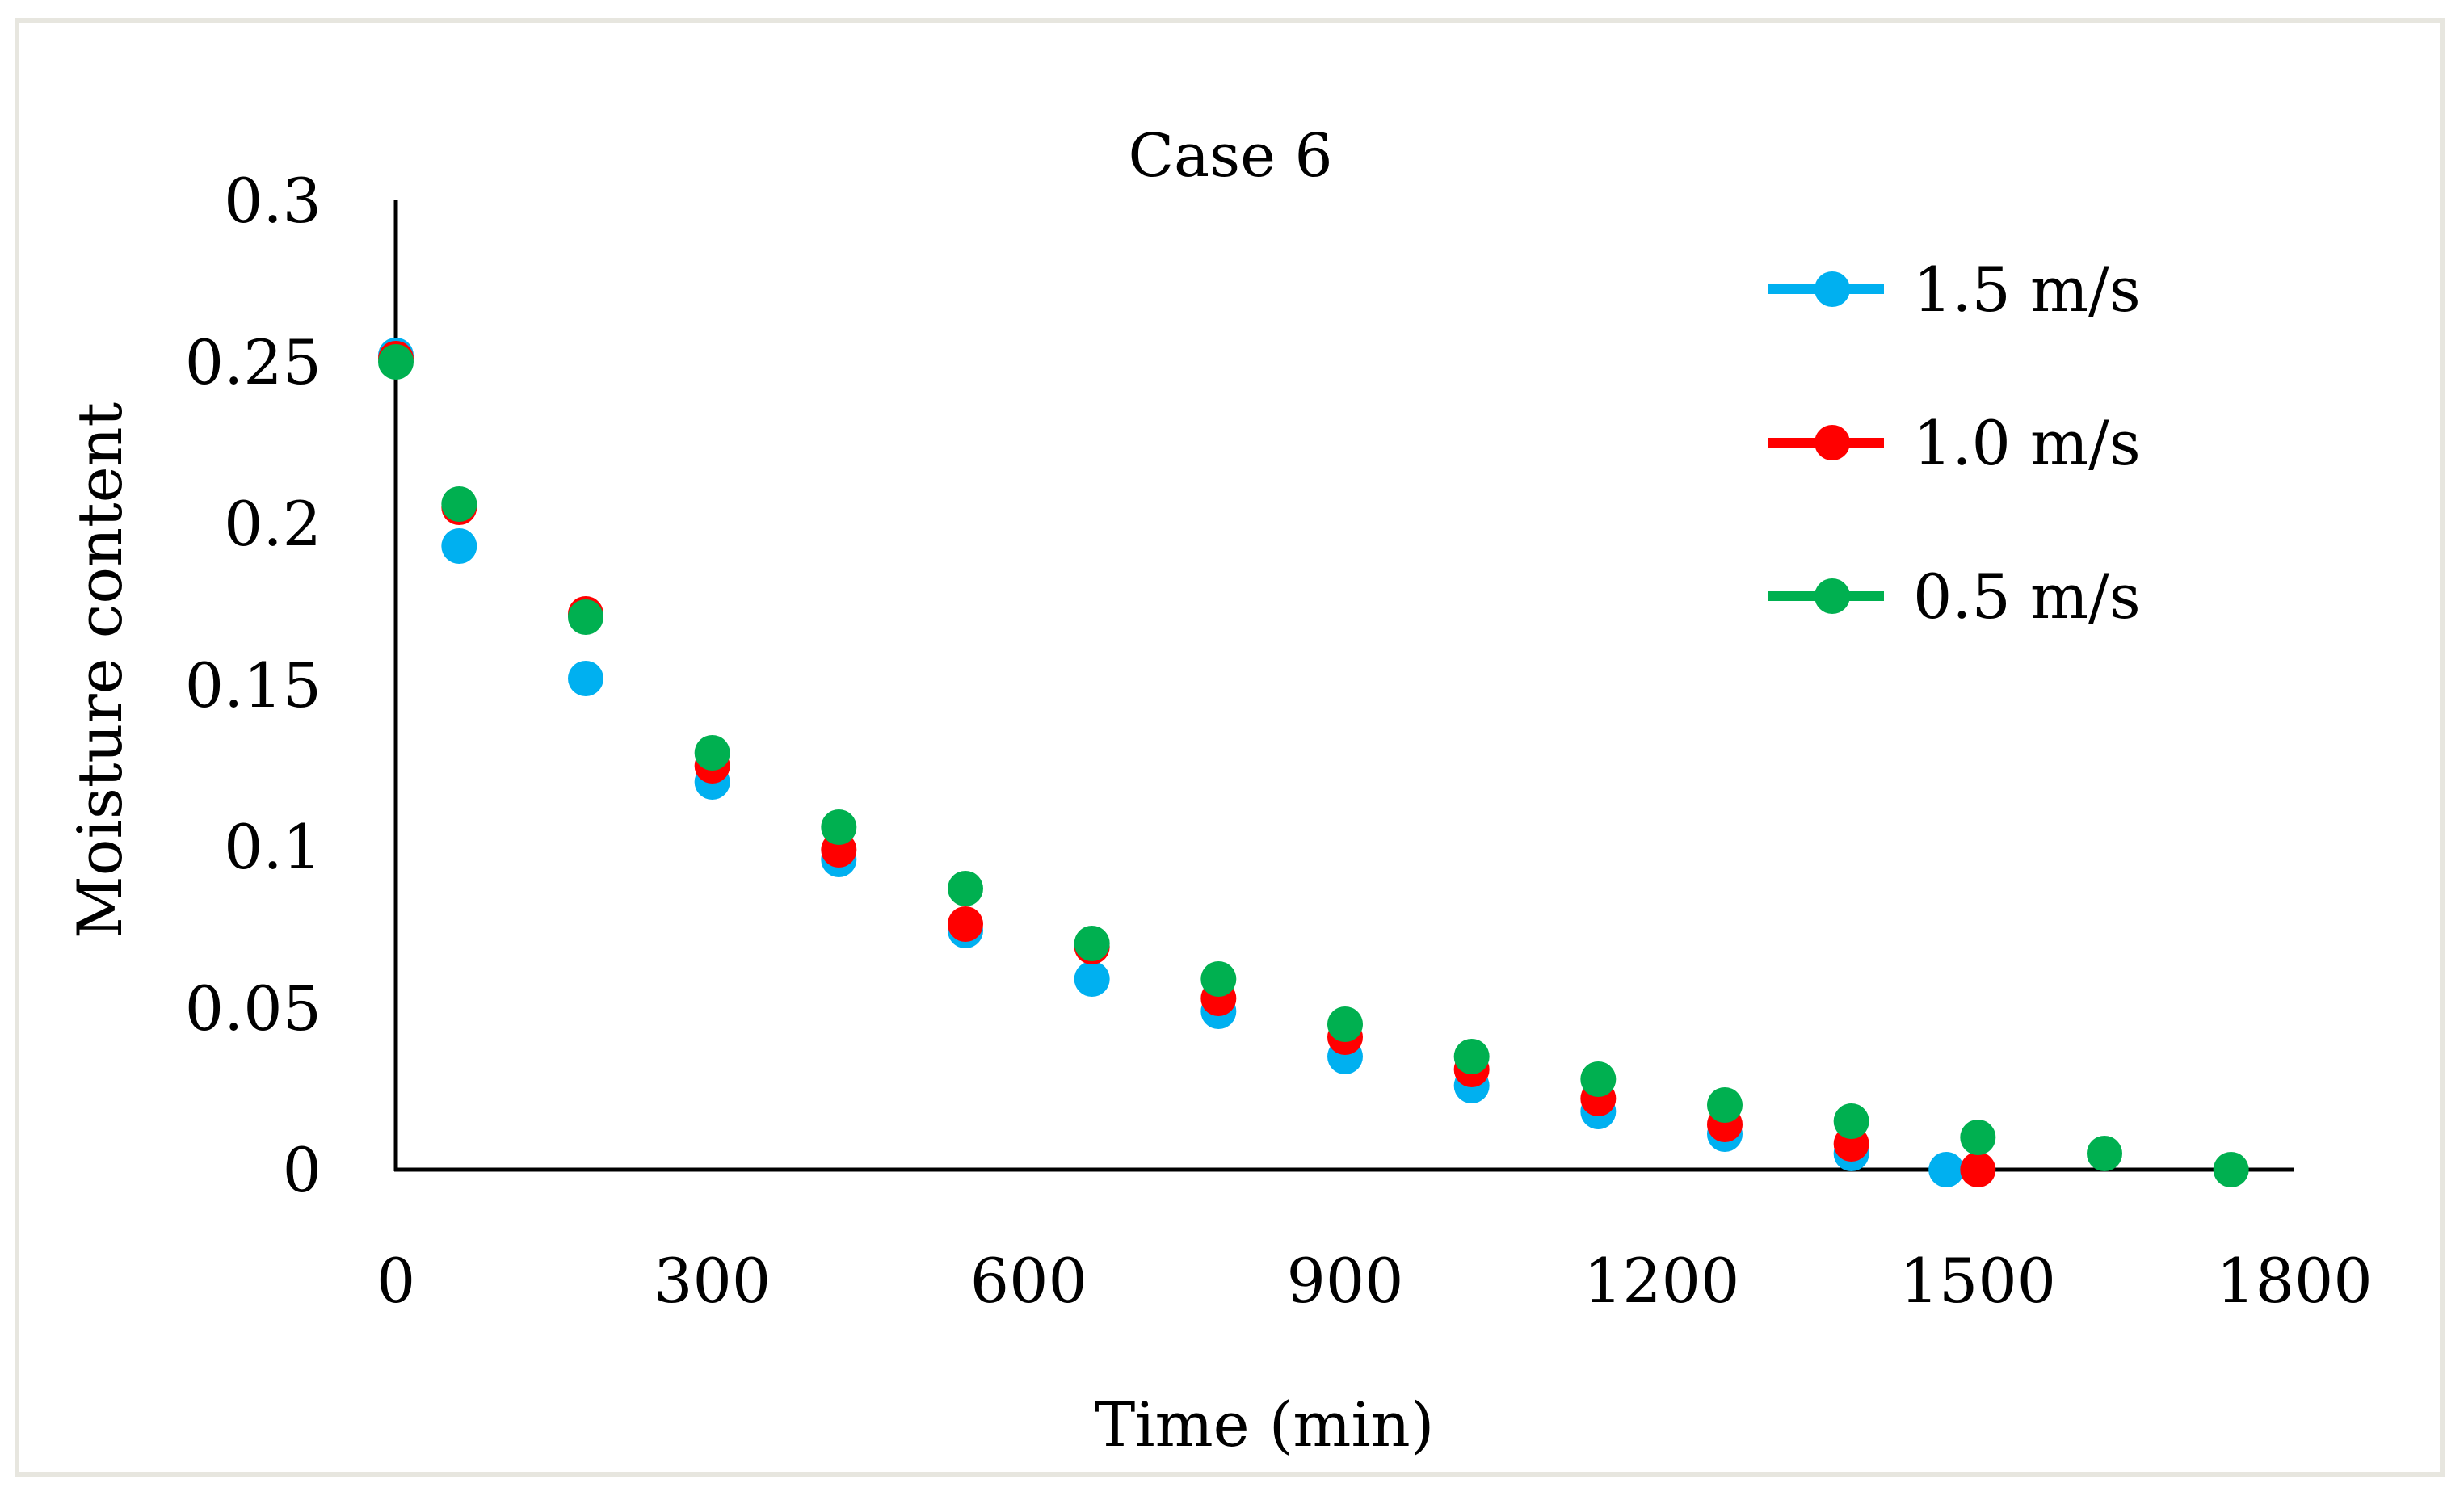 The width and height of the screenshot is (2464, 1496). I want to click on legend: 1.5 m/s 1.0 m/s 0.5 m/s, so click(1954, 443).